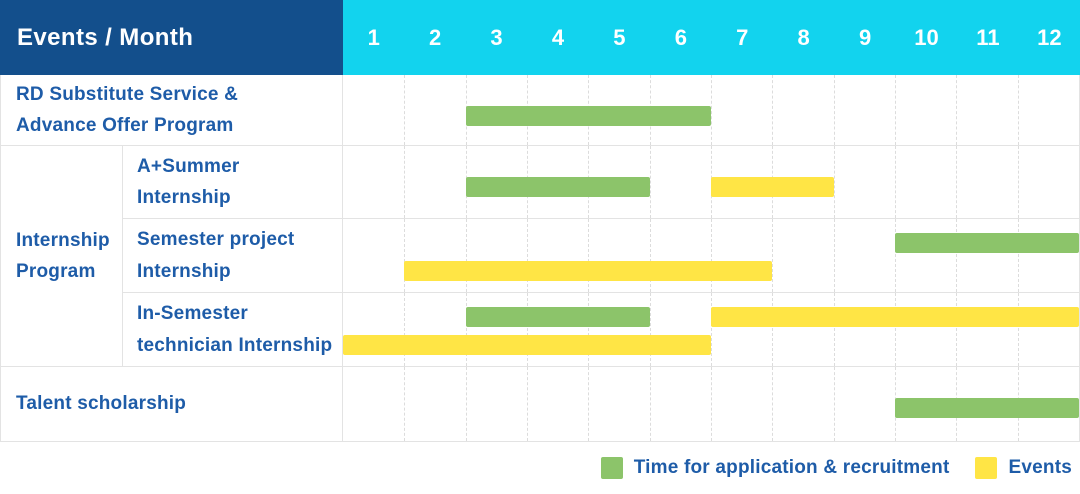  I want to click on chart-row-semester-project-internship, so click(711, 255).